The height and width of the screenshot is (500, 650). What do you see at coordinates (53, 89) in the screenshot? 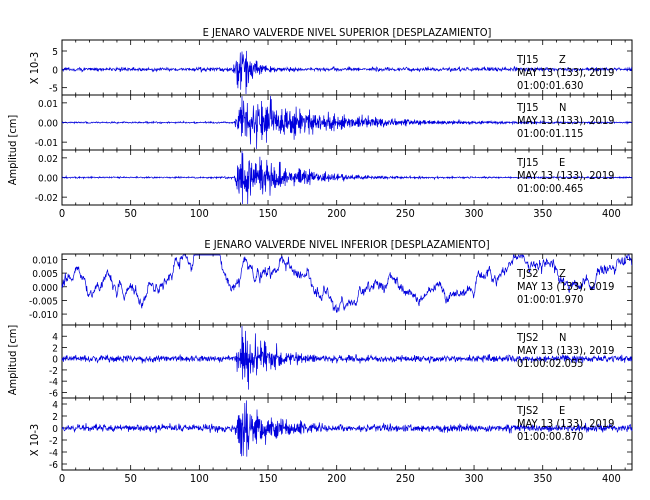
I see `y-tick-label: -5` at bounding box center [53, 89].